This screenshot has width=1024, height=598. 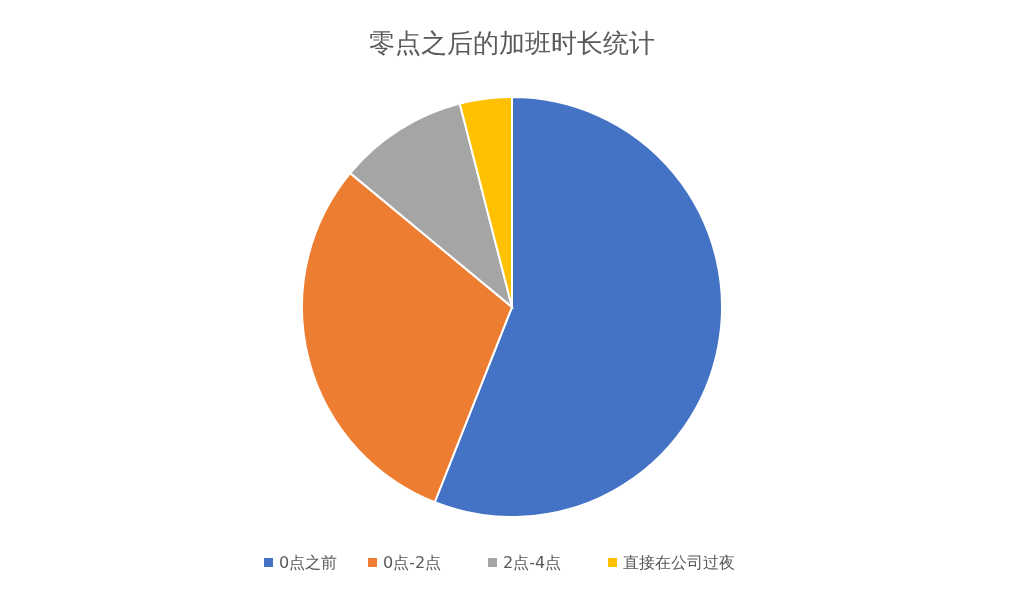 I want to click on chart-title: 零点之后的加班时长统计, so click(x=512, y=43).